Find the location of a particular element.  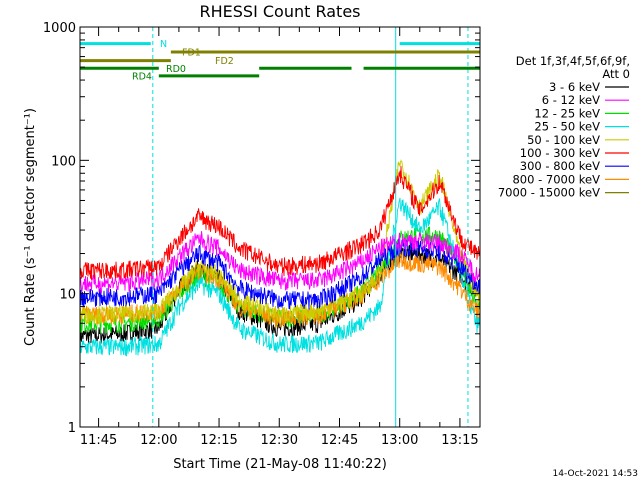

legend-entry-0: 3 - 6 keV is located at coordinates (574, 87).